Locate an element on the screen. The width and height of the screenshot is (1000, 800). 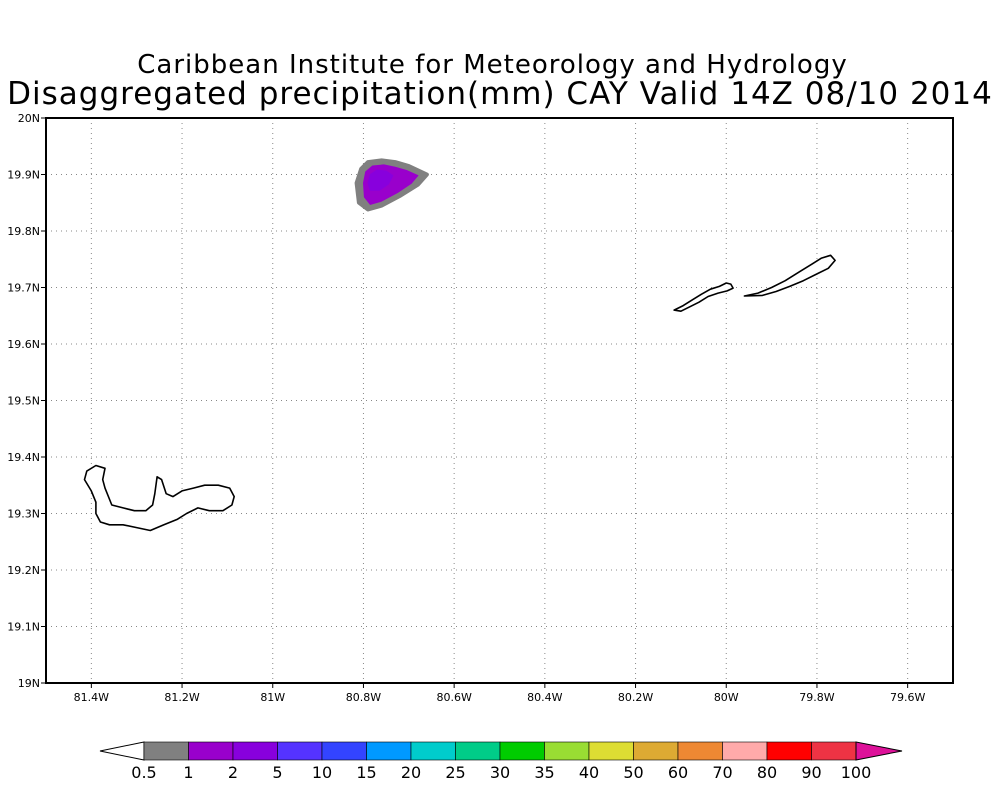
colorbar-label: 5 is located at coordinates (277, 772).